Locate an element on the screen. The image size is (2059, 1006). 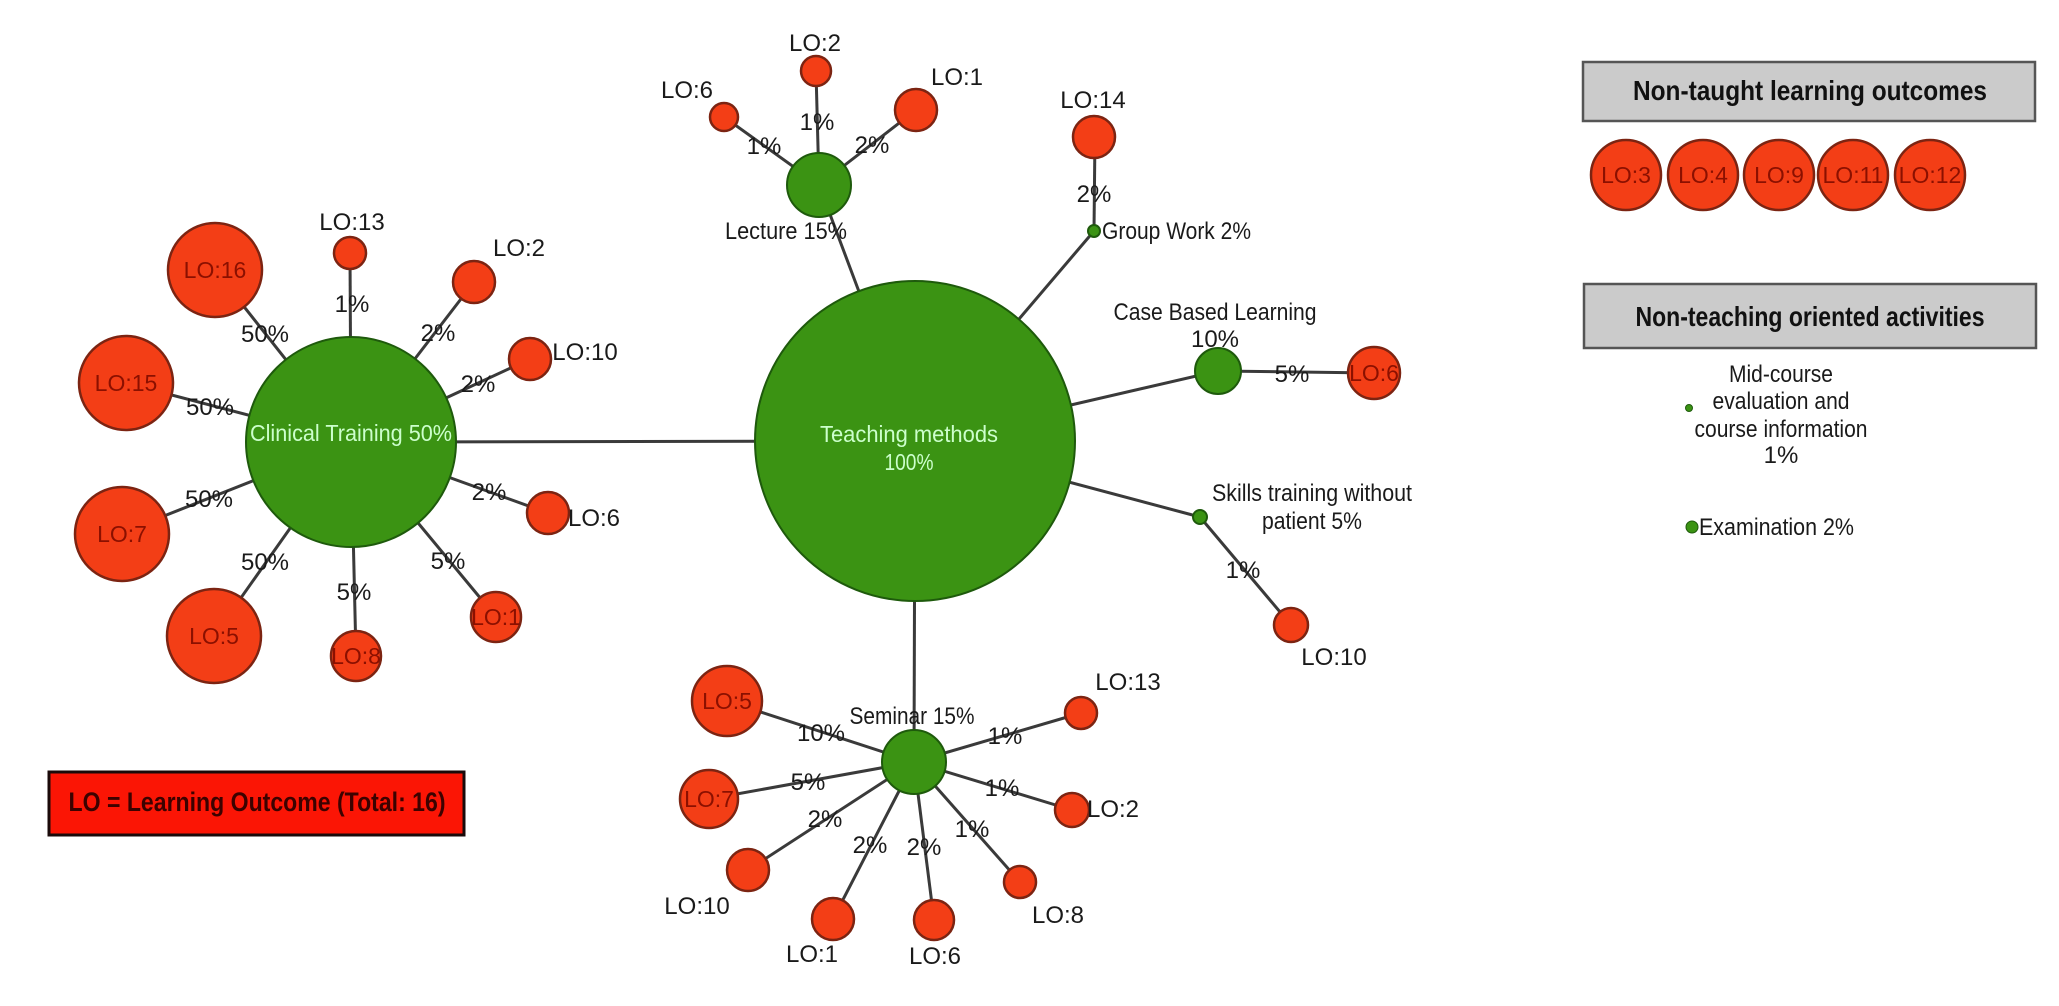
svg-text: course information is located at coordinates (1781, 429).